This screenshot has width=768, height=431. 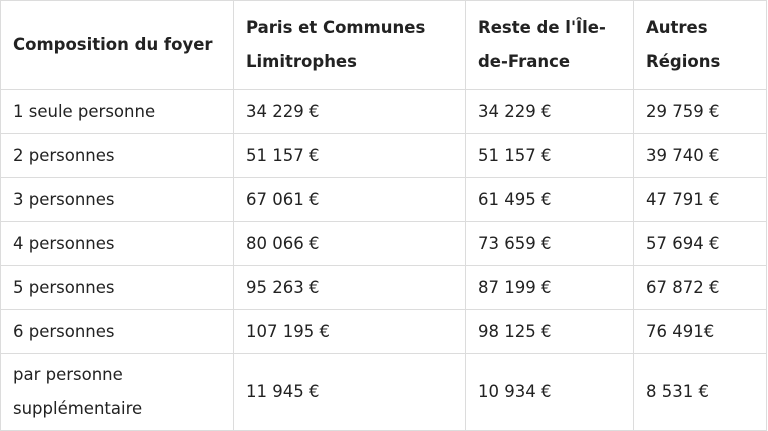 What do you see at coordinates (117, 155) in the screenshot?
I see `household-cell: 2 personnes` at bounding box center [117, 155].